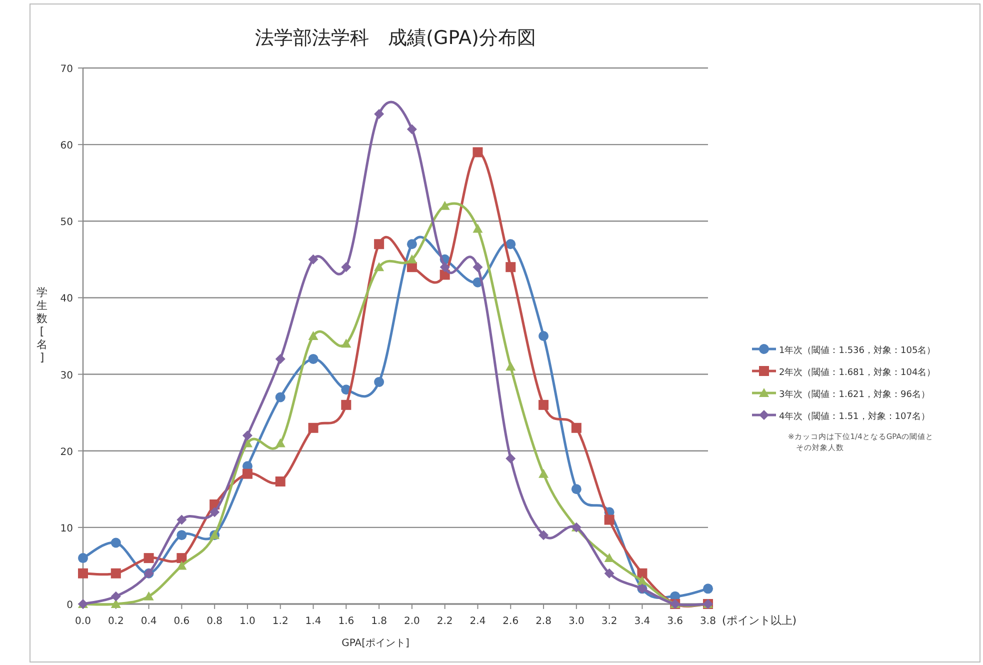 Image resolution: width=983 pixels, height=665 pixels. What do you see at coordinates (42, 325) in the screenshot?
I see `y-axis-title: 学生数[名]` at bounding box center [42, 325].